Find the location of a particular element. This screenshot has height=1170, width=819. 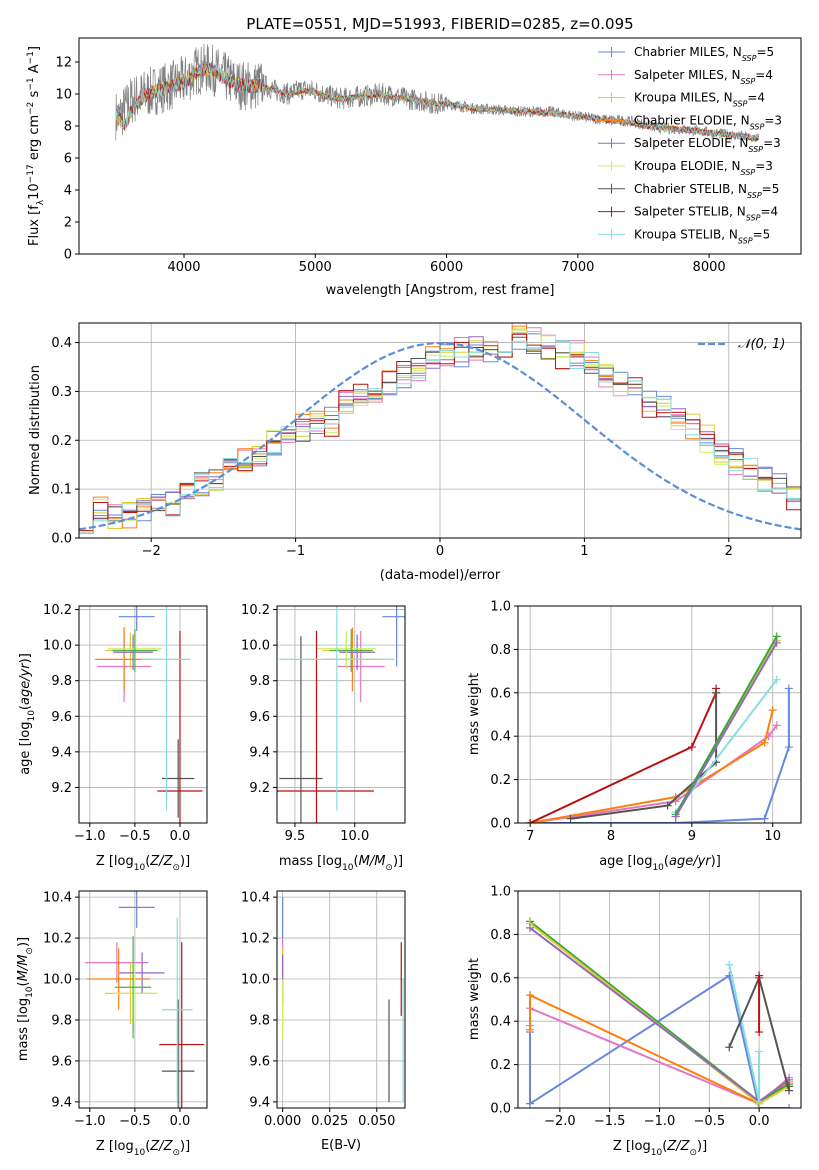

x-tick-label: 9 is located at coordinates (692, 836).